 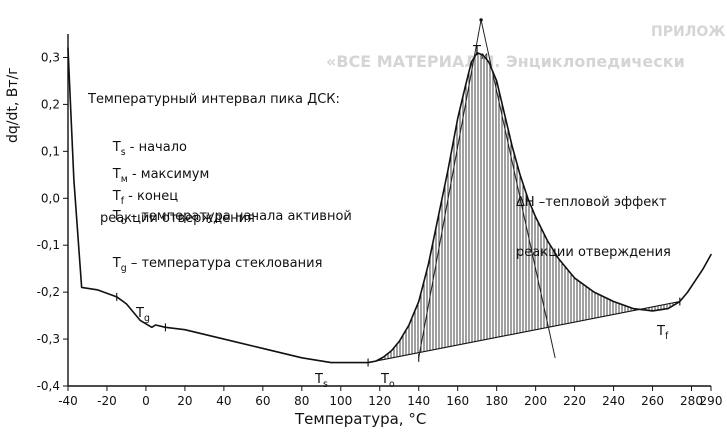 I want to click on x-tick-label-10: 160, so click(x=457, y=401).